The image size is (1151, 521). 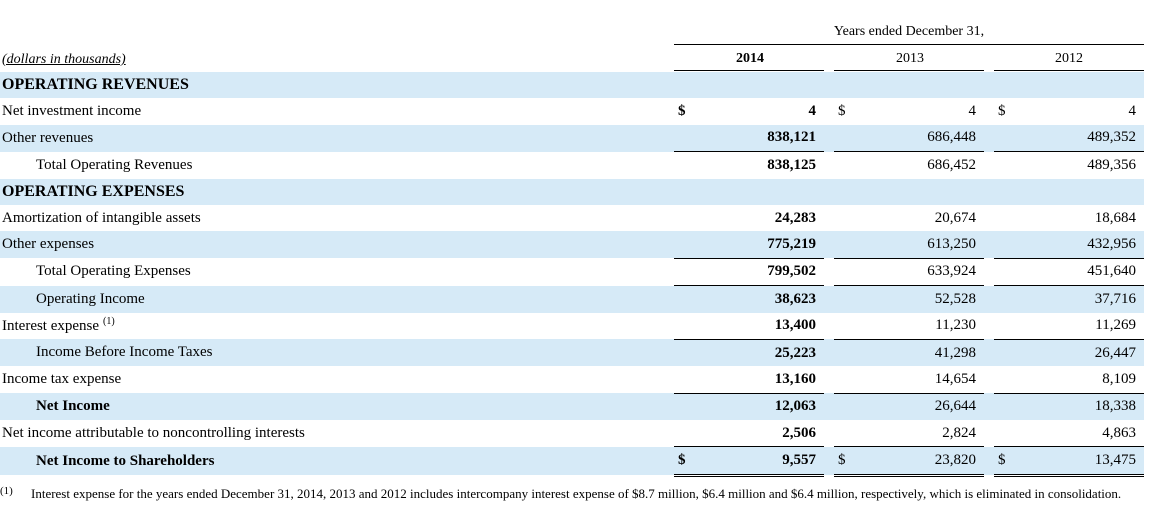 I want to click on value-2014, so click(x=764, y=191).